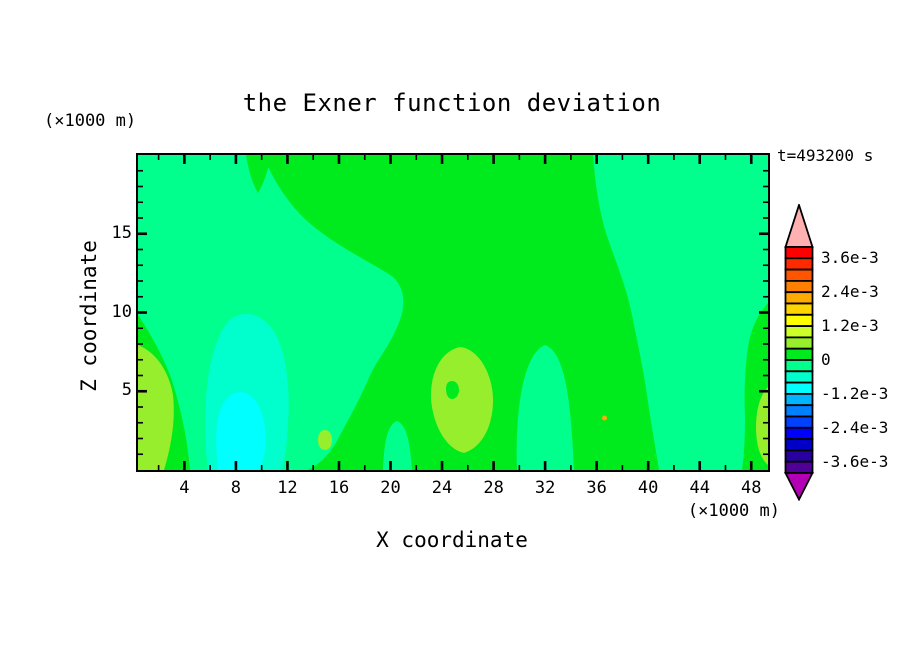 This screenshot has width=904, height=654. Describe the element at coordinates (648, 488) in the screenshot. I see `x-tick-label: 40` at that location.